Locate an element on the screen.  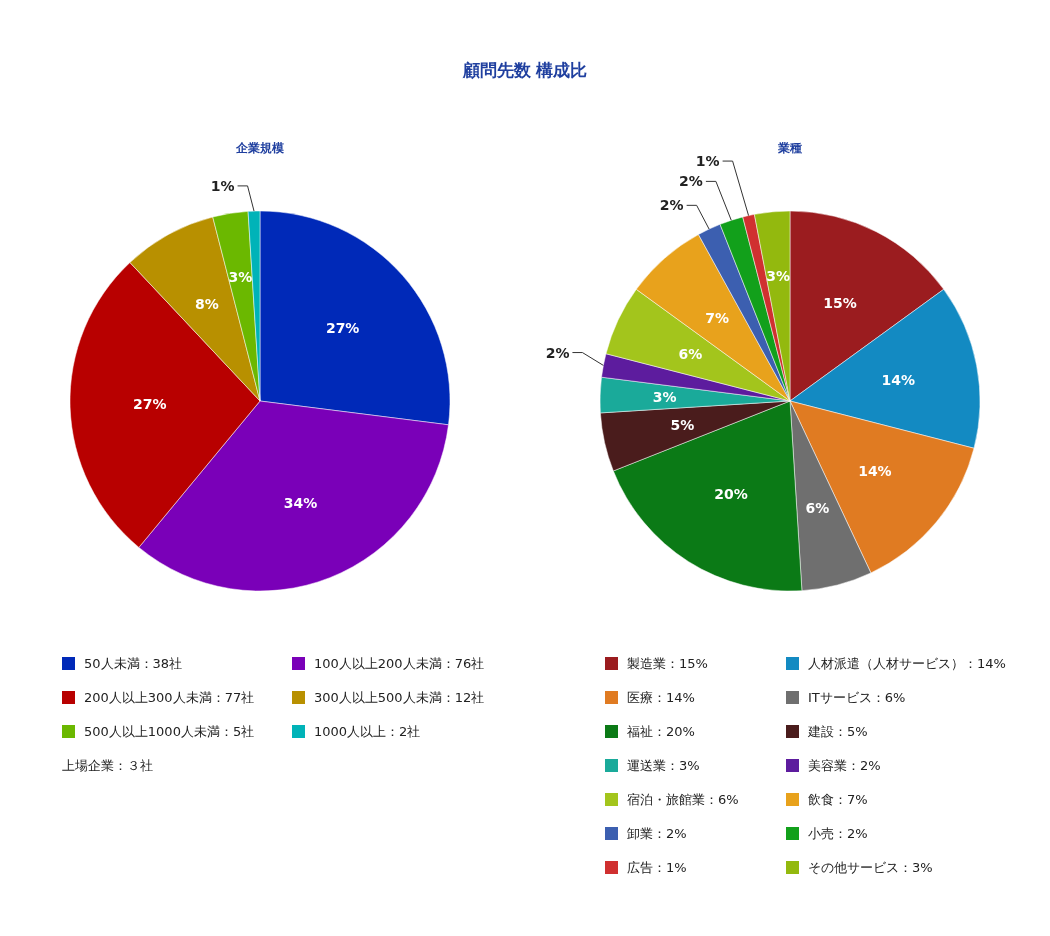
legend-label: 運送業：3% is located at coordinates (663, 765).